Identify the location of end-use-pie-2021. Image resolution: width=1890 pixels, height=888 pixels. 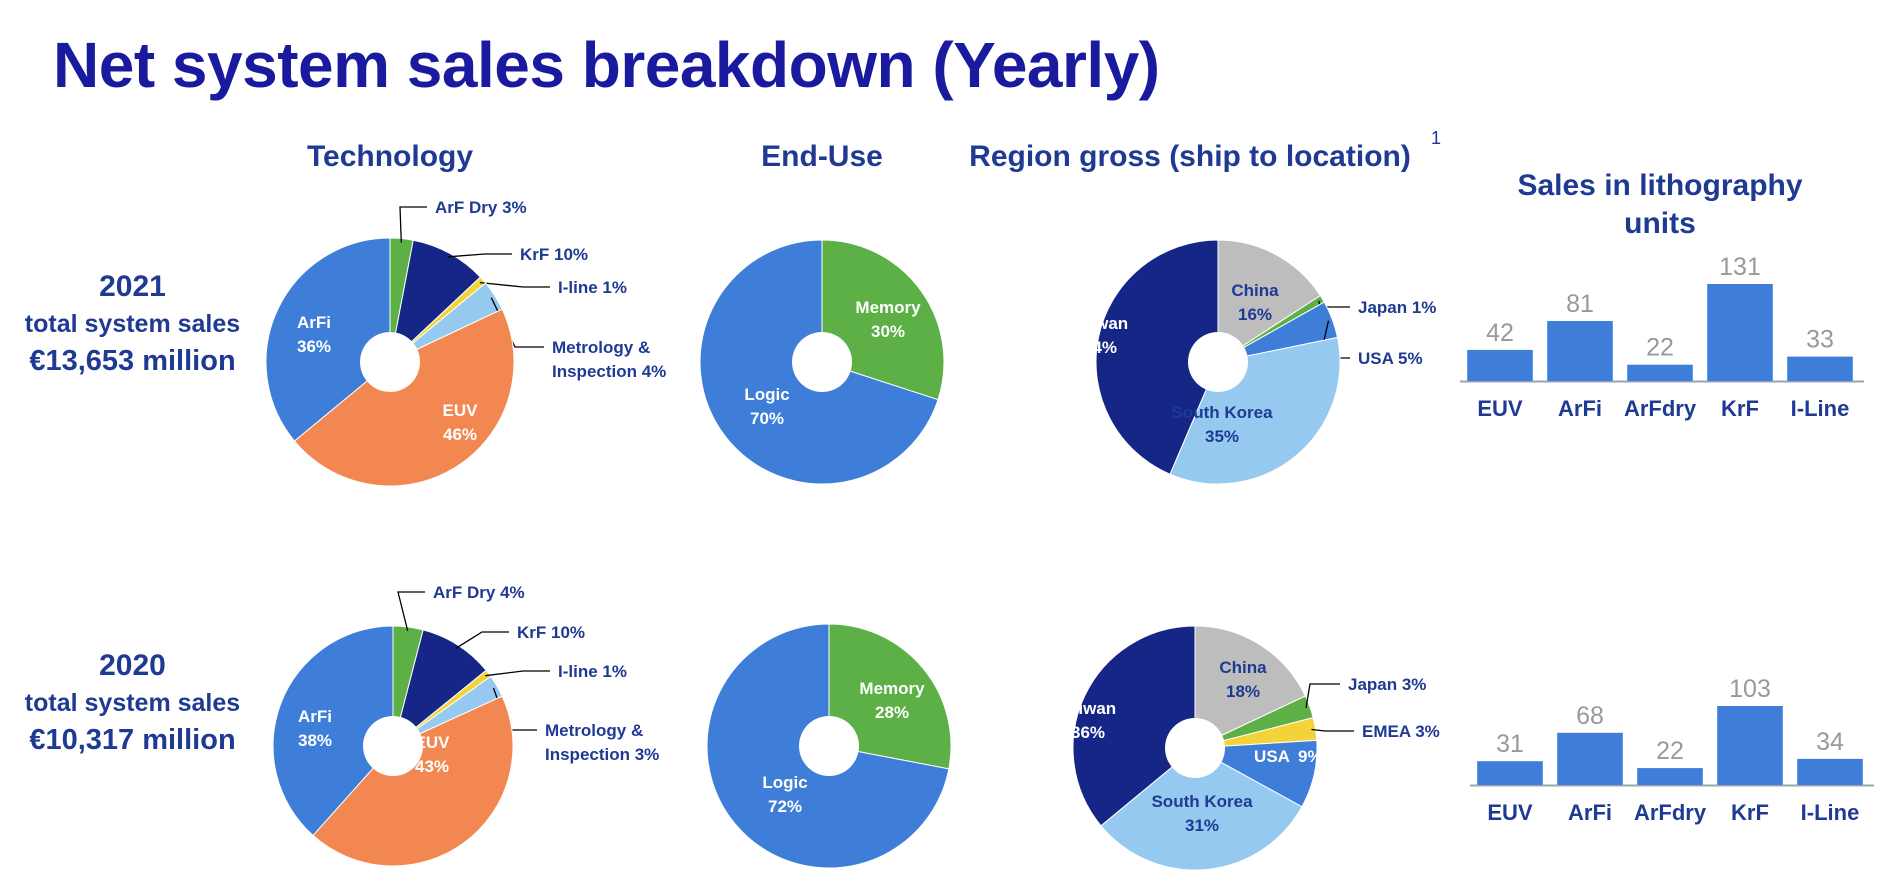
(822, 362).